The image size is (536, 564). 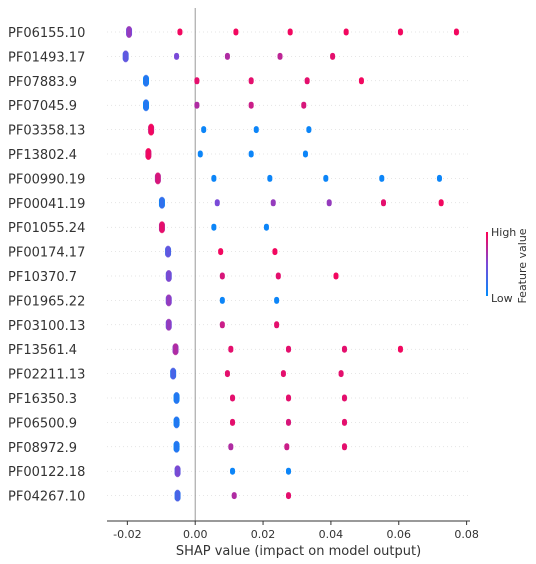 I want to click on feature-label: PF13802.4, so click(x=42, y=155).